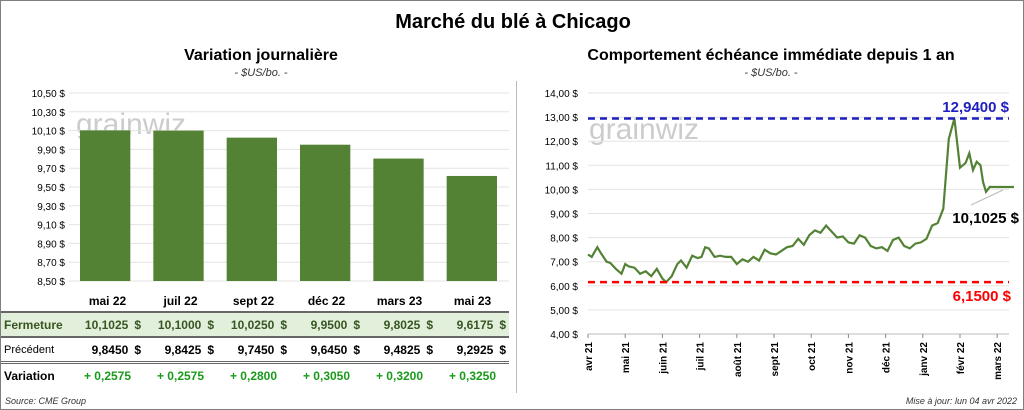  I want to click on cell: + 0,2575, so click(180, 375).